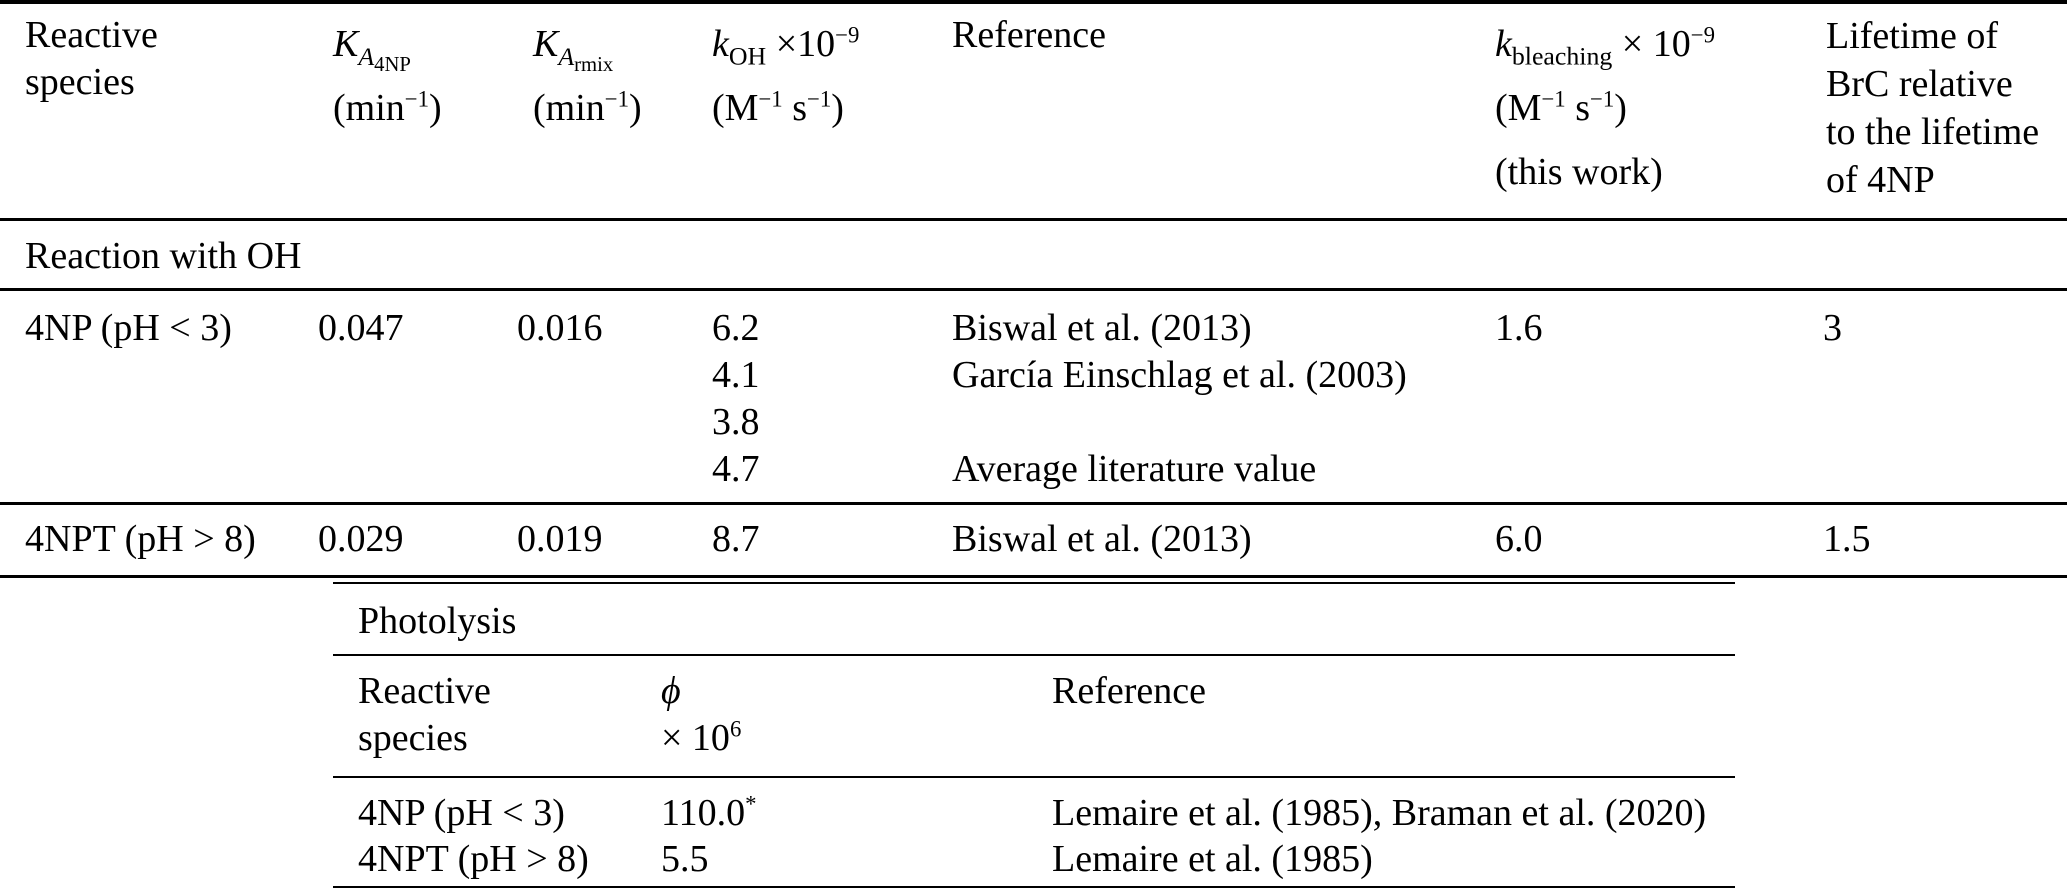  I want to click on header-line: BrC relative, so click(1919, 84).